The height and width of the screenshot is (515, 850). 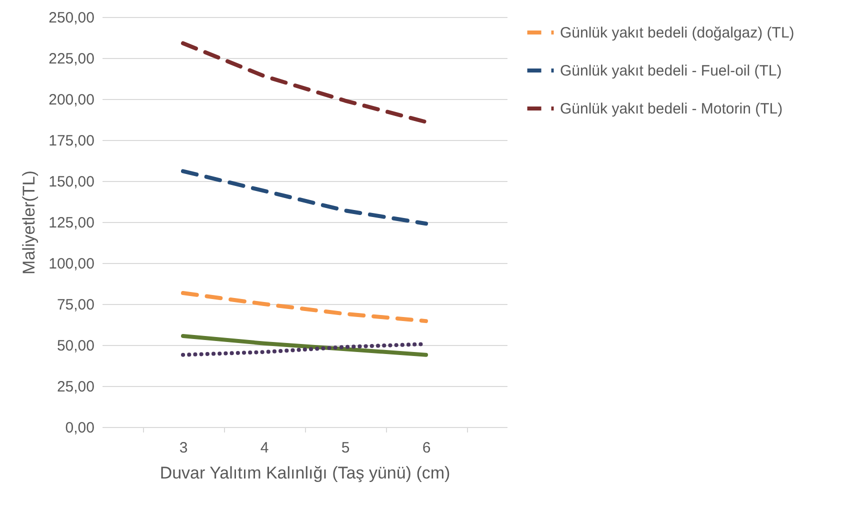 What do you see at coordinates (305, 473) in the screenshot?
I see `x-axis-title: Duvar Yalıtım Kalınlığı (Taş yünü) (cm)` at bounding box center [305, 473].